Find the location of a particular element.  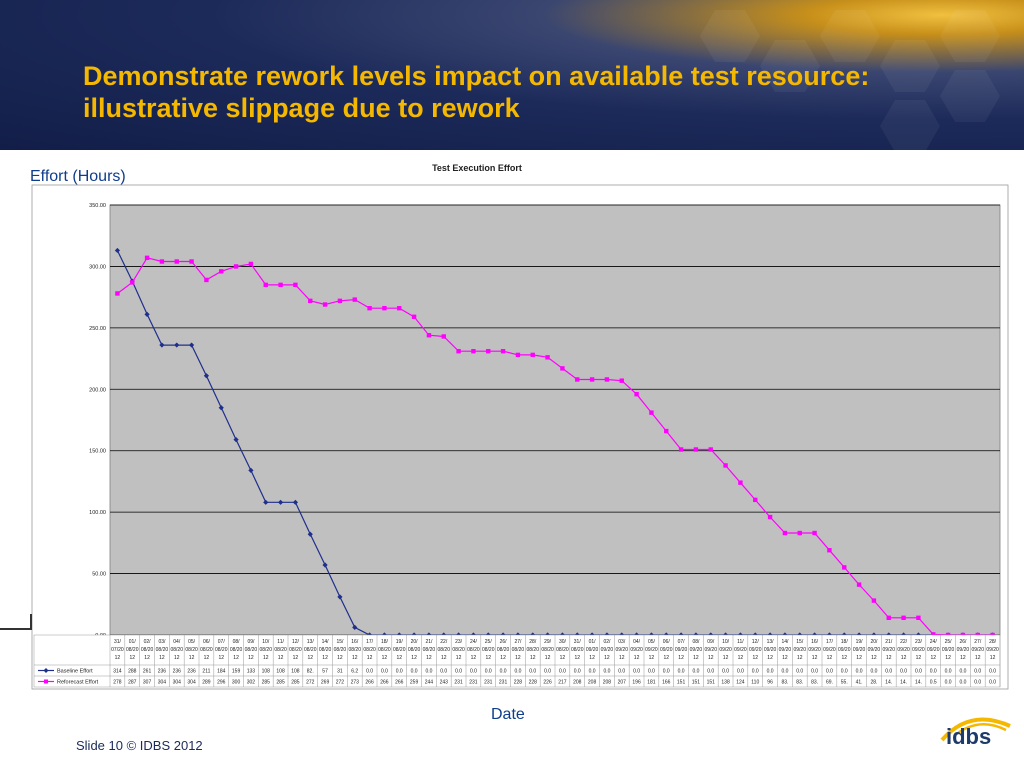

x-tick-label: 09/ is located at coordinates (711, 642).